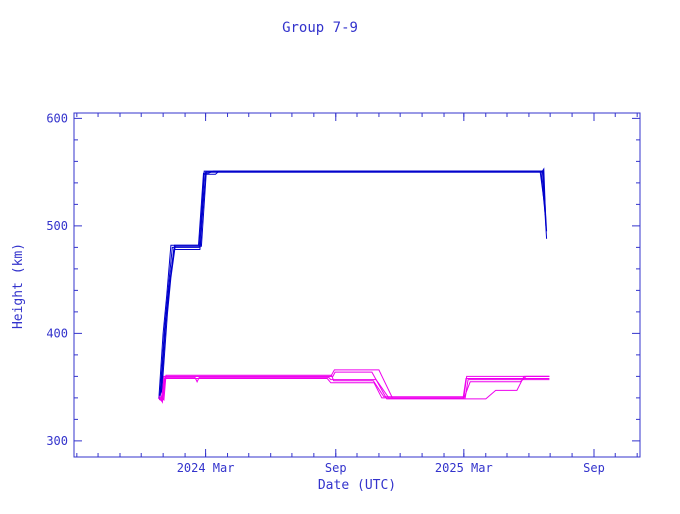  I want to click on x-tick-label: 2025 Mar, so click(464, 468).